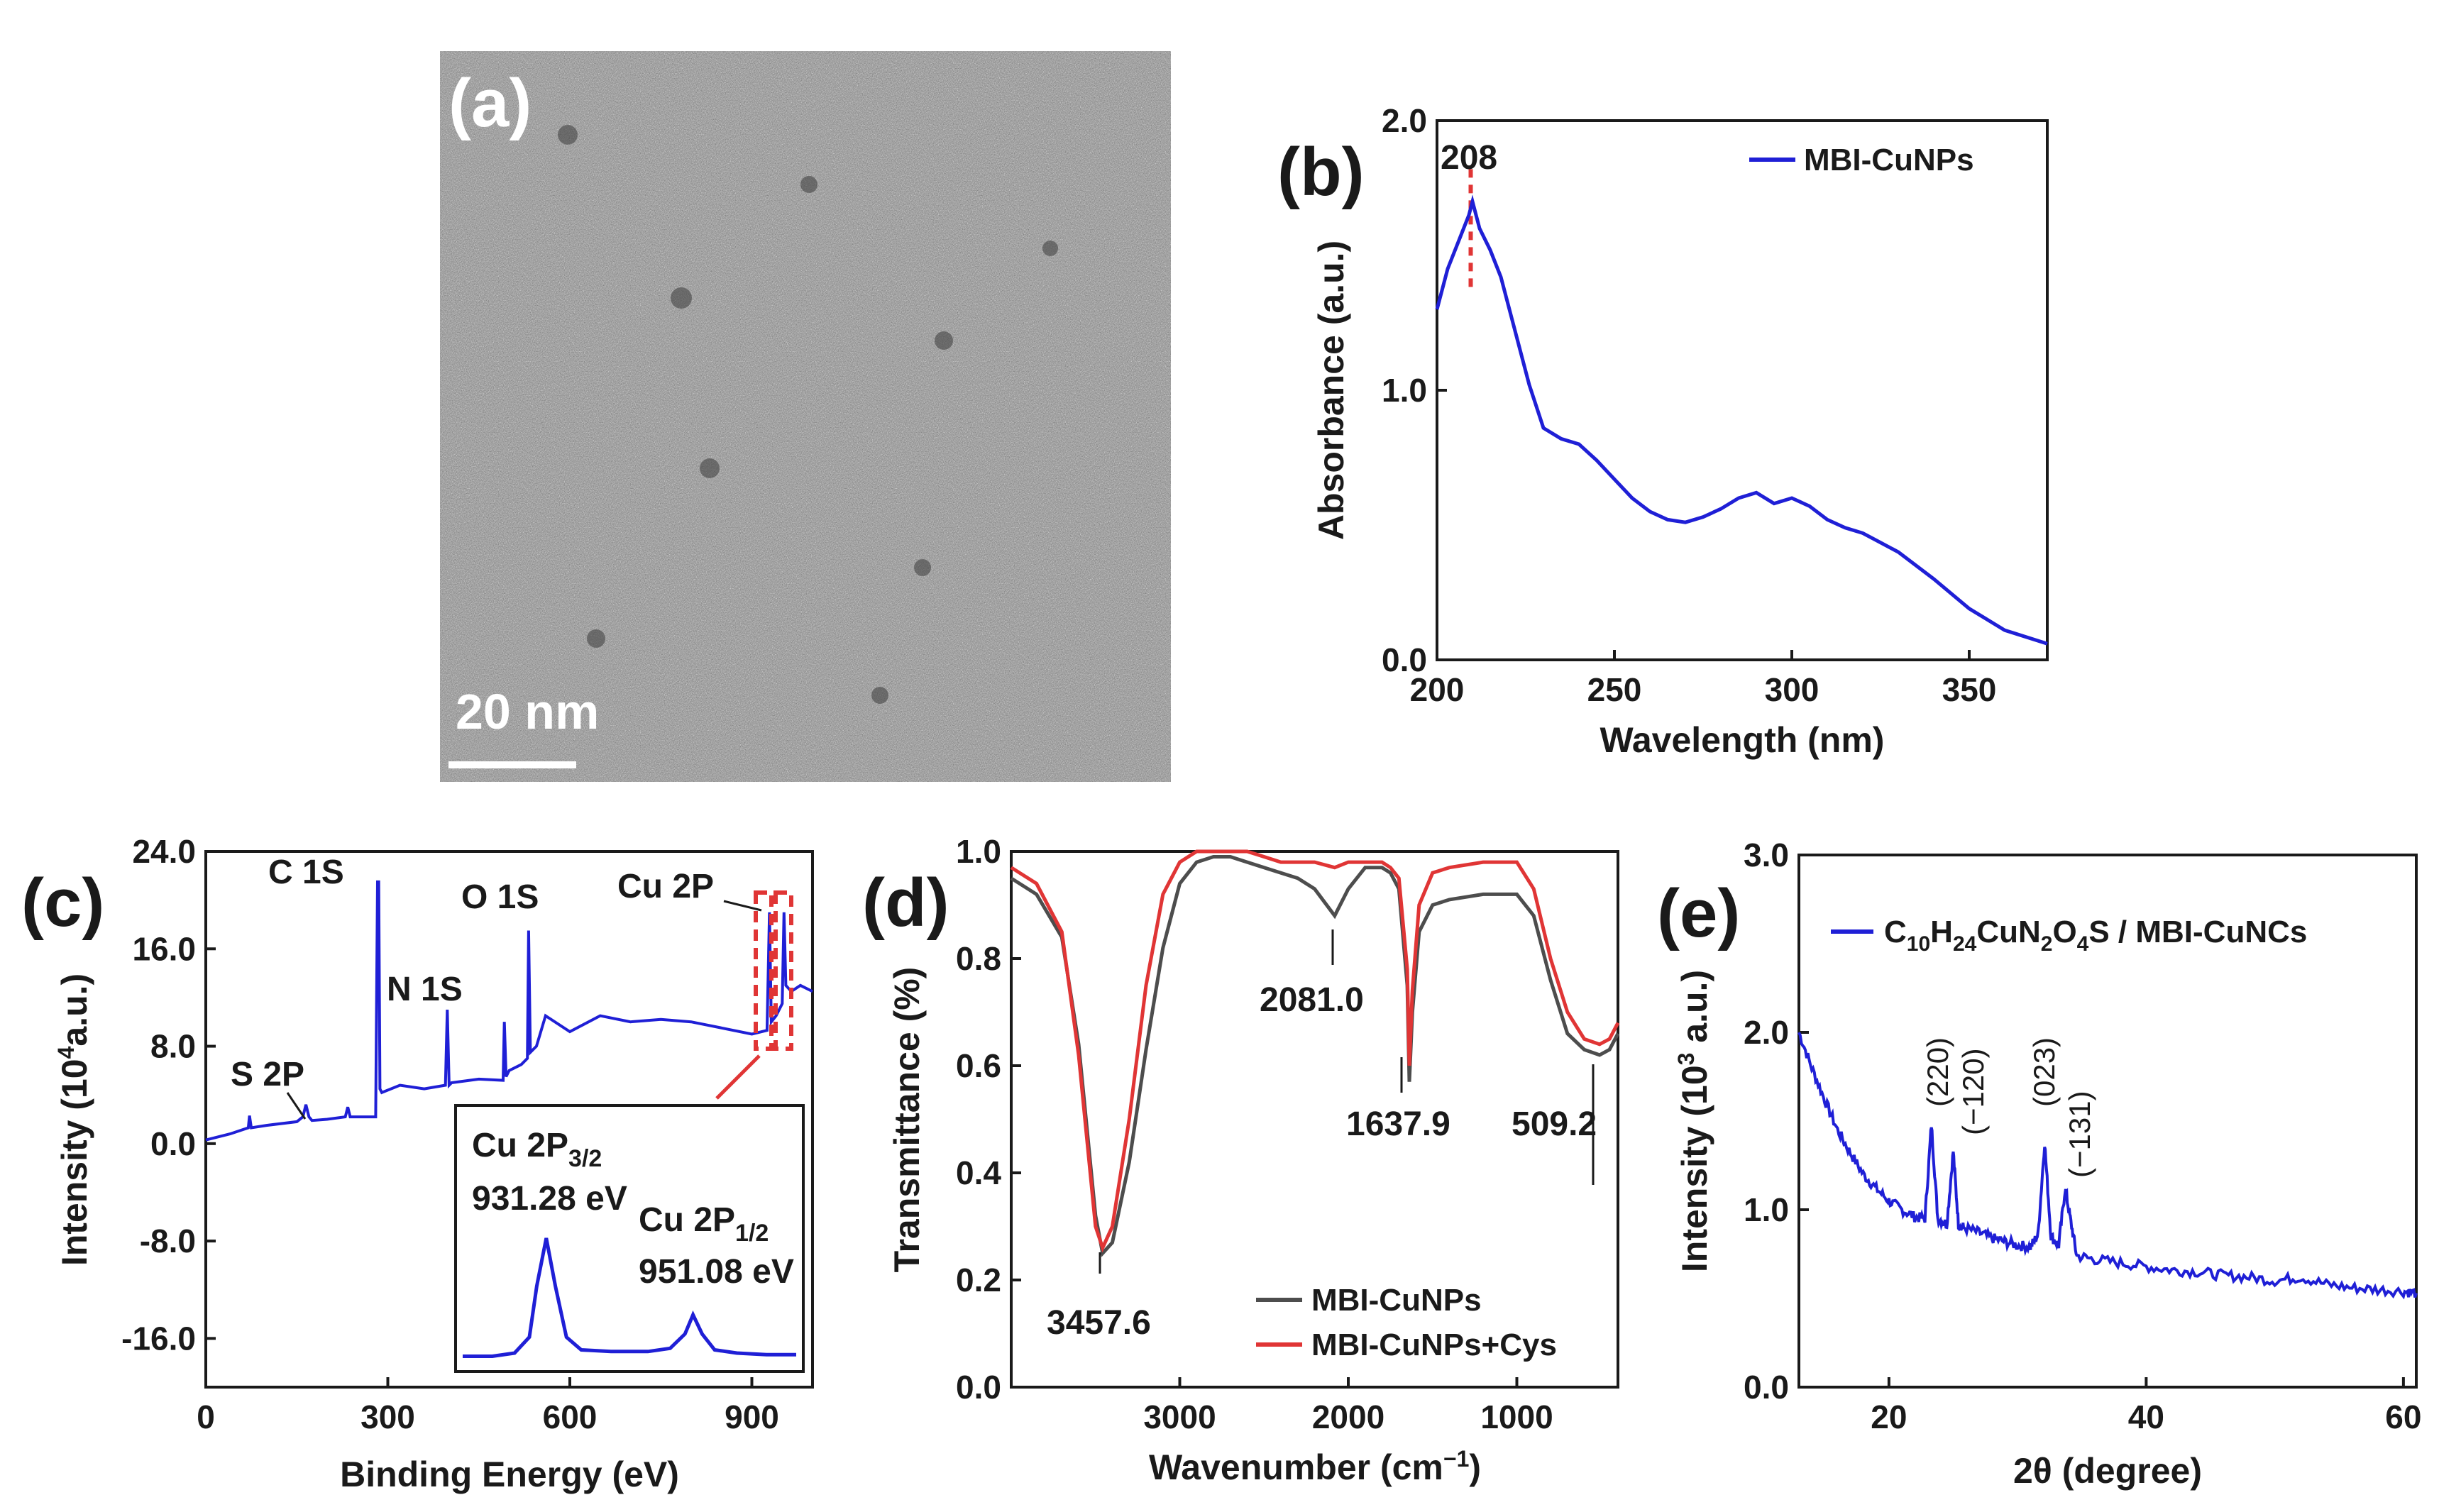 This screenshot has height=1512, width=2439. What do you see at coordinates (296, 1106) in the screenshot?
I see `peak-leader-s2p` at bounding box center [296, 1106].